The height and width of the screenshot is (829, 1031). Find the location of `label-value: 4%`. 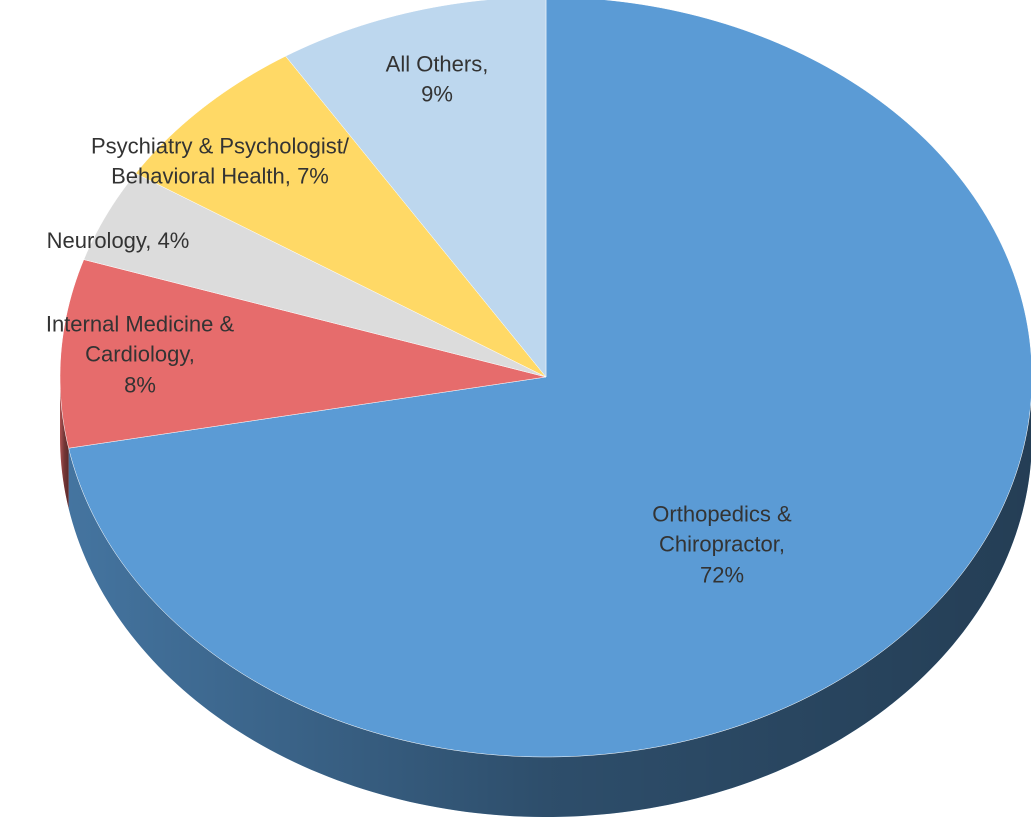

label-value: 4% is located at coordinates (173, 240).